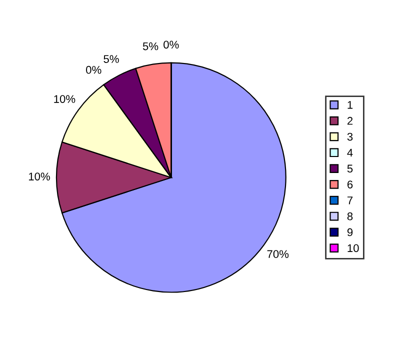 This screenshot has height=355, width=398. I want to click on legend-label: 2, so click(350, 120).